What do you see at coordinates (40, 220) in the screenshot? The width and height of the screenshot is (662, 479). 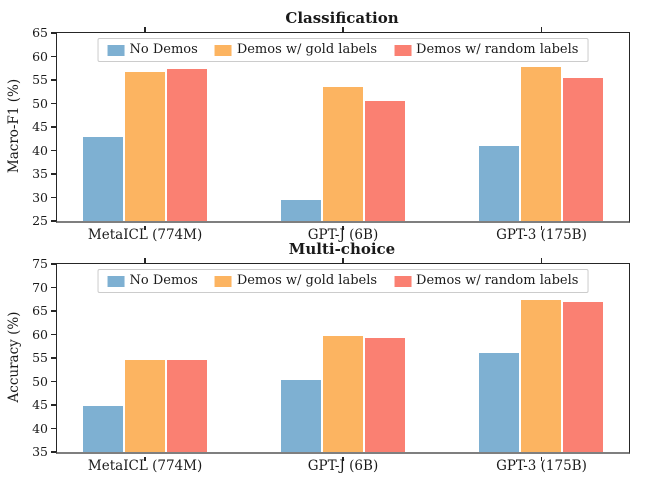 I see `y-tick-label: 25` at bounding box center [40, 220].